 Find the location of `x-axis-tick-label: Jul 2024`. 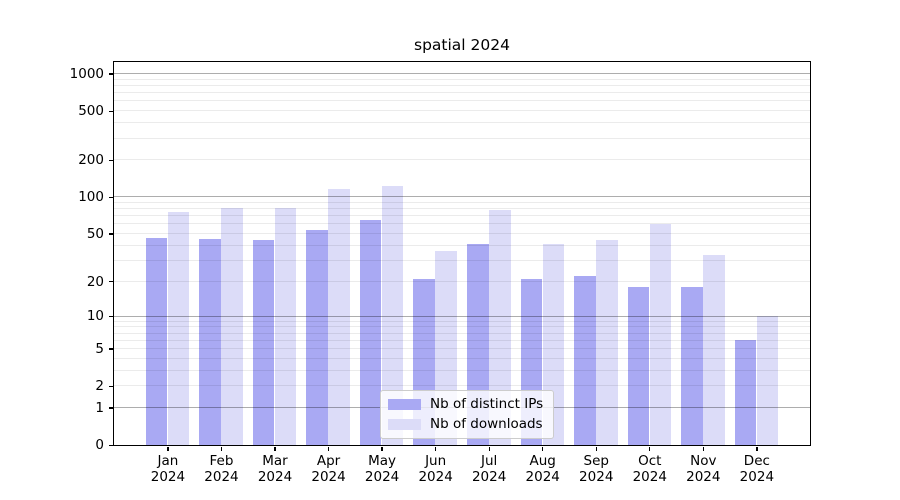

x-axis-tick-label: Jul 2024 is located at coordinates (489, 468).